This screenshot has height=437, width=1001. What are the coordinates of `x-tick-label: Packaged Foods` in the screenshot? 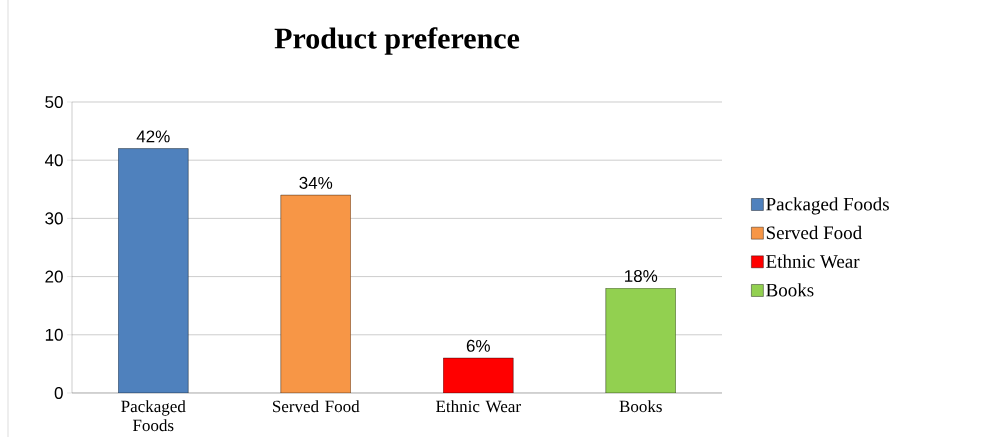 It's located at (153, 416).